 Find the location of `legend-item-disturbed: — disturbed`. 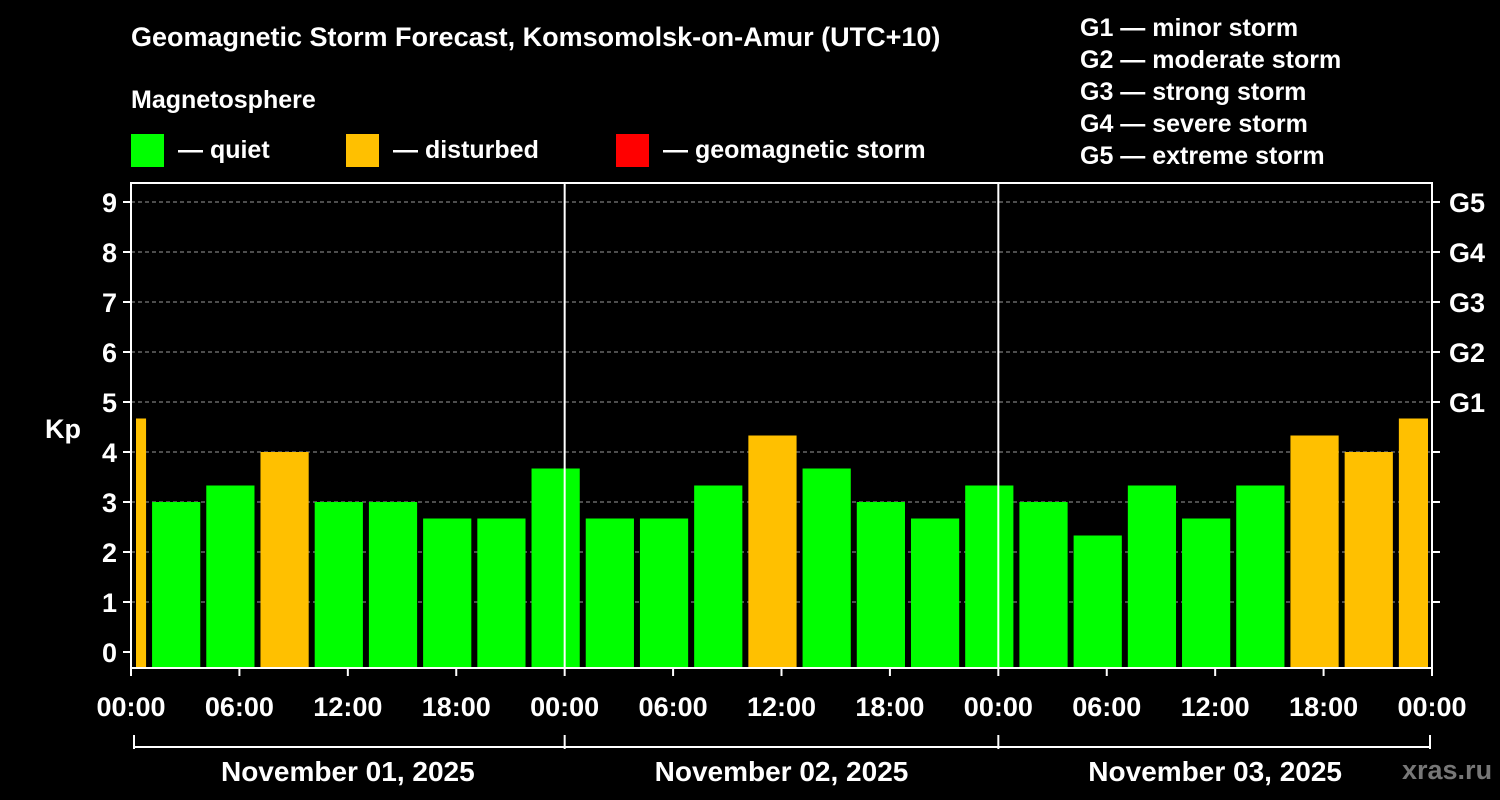

legend-item-disturbed: — disturbed is located at coordinates (442, 150).